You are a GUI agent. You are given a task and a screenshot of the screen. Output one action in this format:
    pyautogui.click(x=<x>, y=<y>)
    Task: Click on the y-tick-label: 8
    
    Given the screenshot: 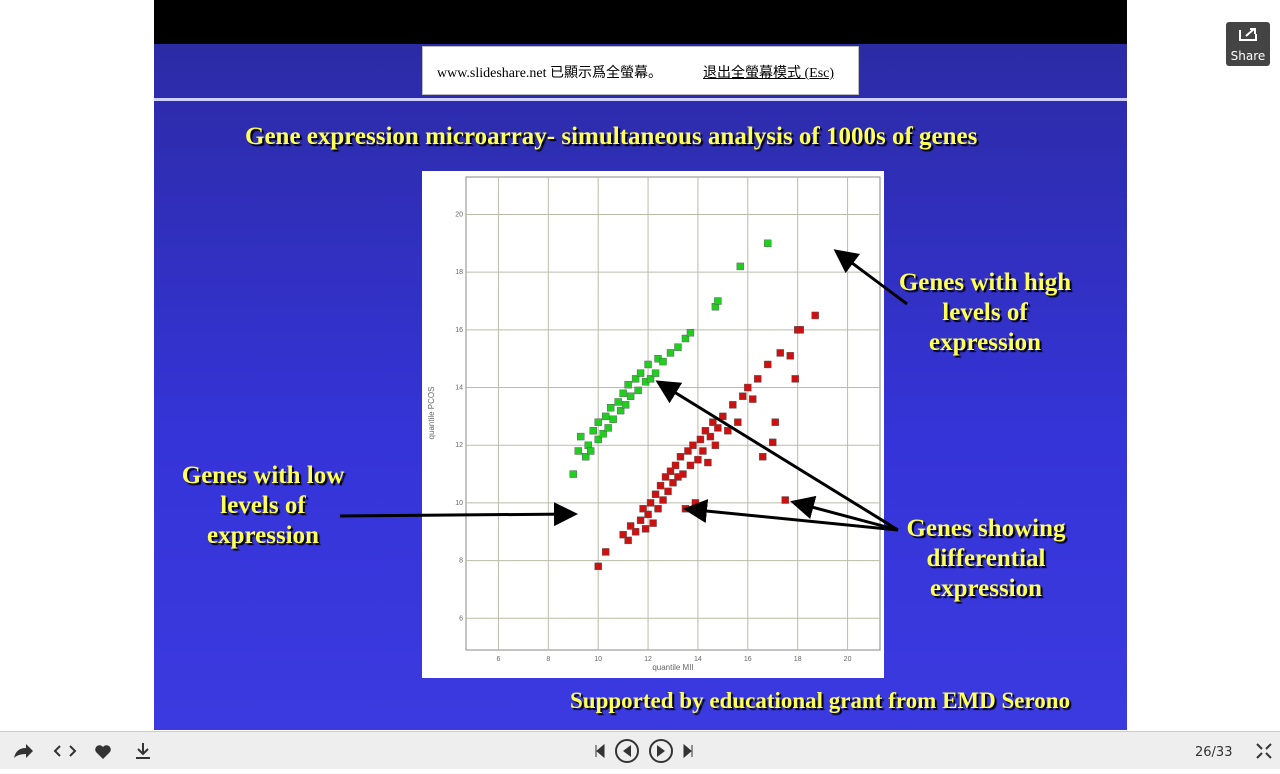 What is the action you would take?
    pyautogui.click(x=461, y=561)
    